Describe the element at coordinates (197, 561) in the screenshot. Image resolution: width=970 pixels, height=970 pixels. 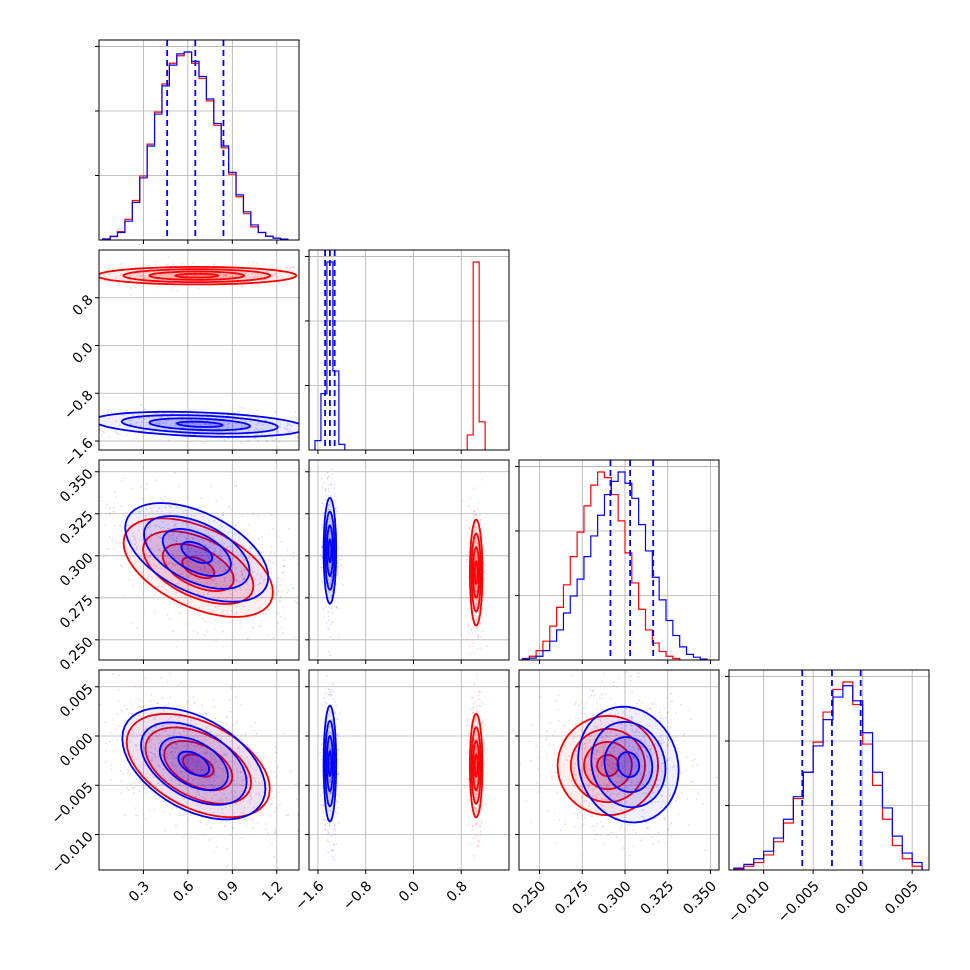
I see `panel-p0-p2` at that location.